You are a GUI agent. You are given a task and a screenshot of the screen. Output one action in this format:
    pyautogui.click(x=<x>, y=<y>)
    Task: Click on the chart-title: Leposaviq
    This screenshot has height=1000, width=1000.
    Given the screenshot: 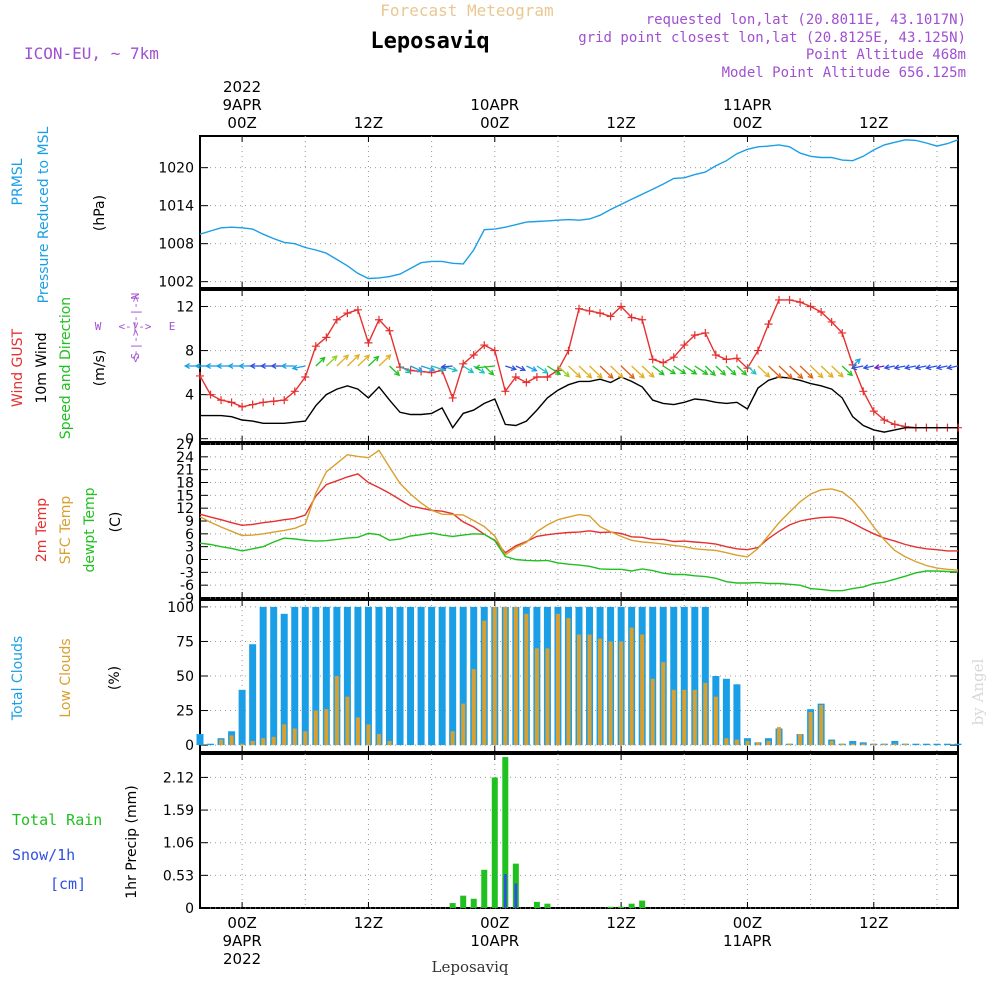 What is the action you would take?
    pyautogui.click(x=429, y=41)
    